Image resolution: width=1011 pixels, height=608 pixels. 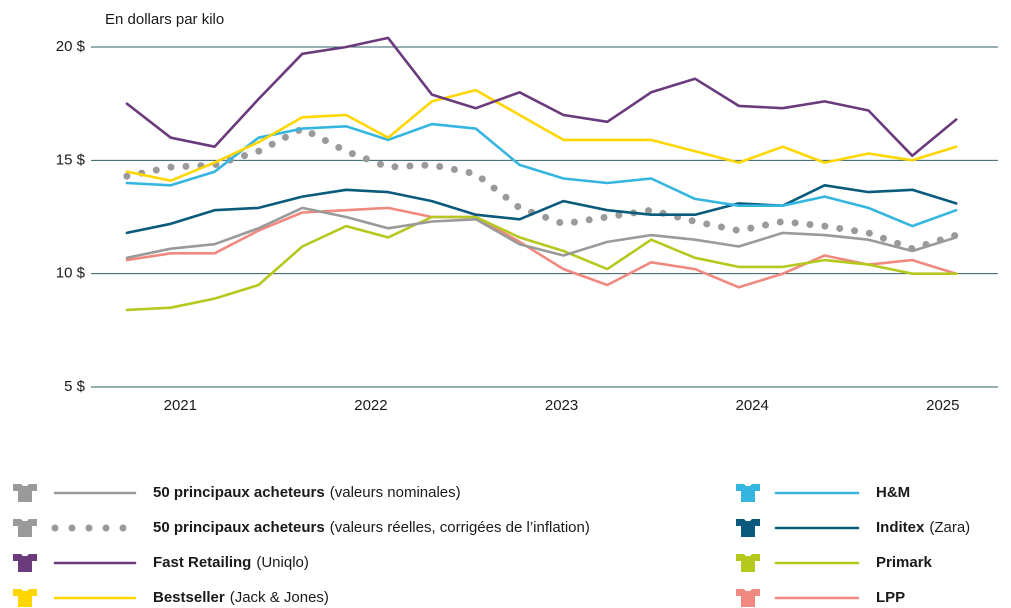 I want to click on x-tick-label: 2024, so click(x=752, y=405).